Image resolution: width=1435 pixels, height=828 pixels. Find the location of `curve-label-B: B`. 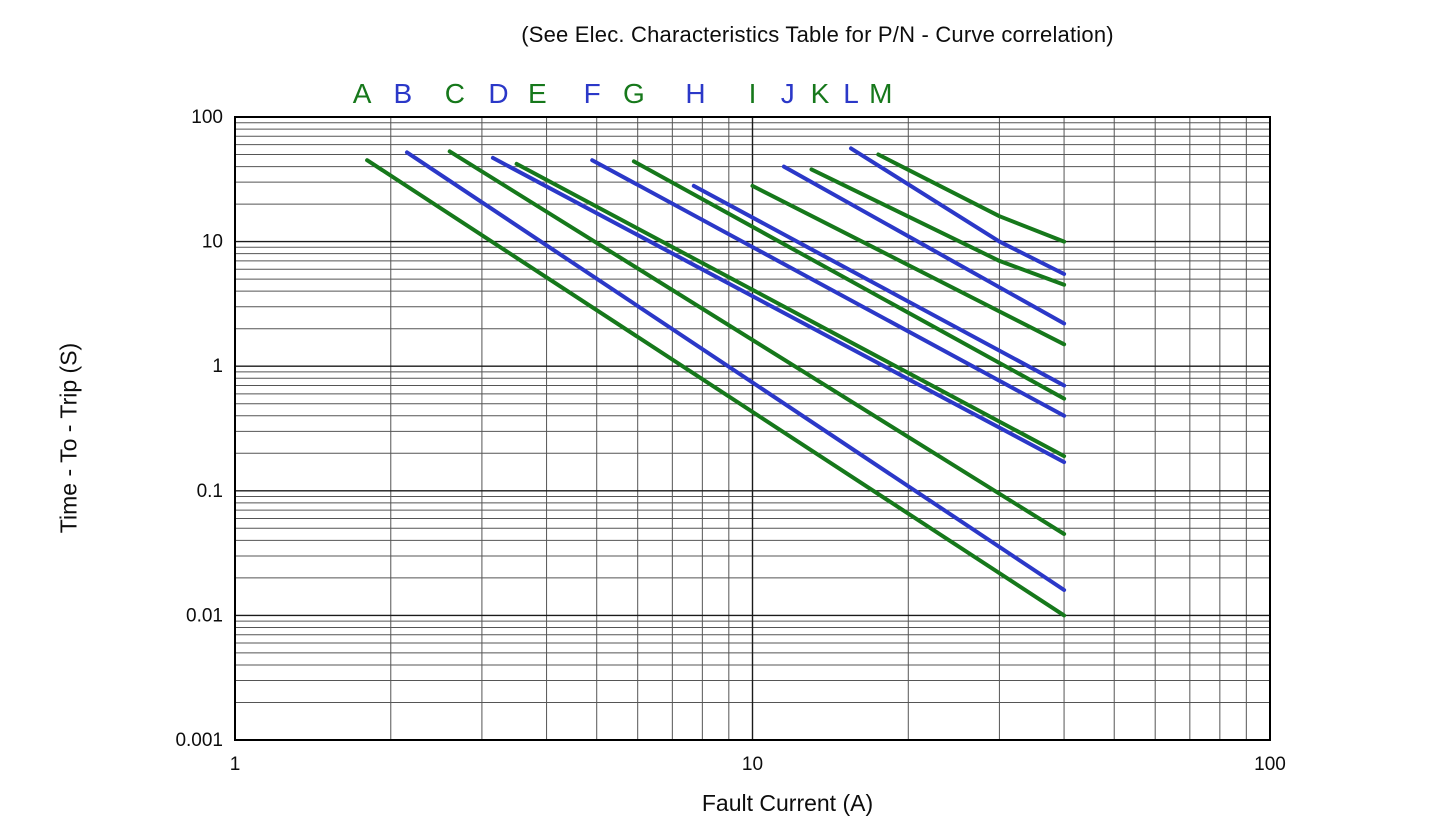

curve-label-B: B is located at coordinates (403, 93).